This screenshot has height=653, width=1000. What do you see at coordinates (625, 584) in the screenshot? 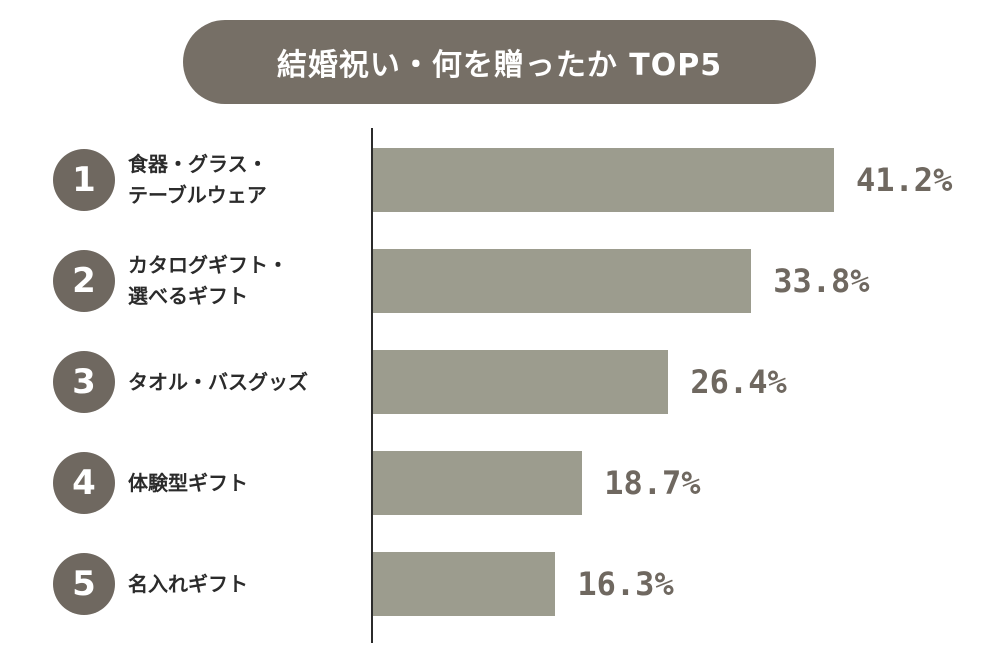
I see `value-label-5: 16.3%` at bounding box center [625, 584].